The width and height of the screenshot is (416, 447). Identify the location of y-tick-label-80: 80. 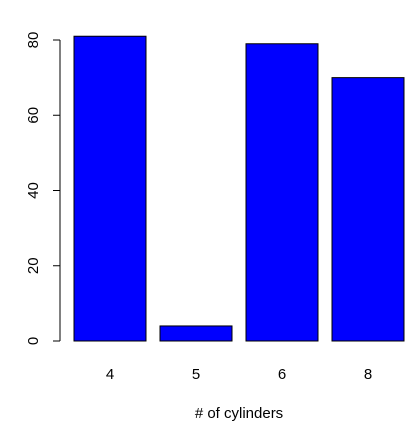
(33, 40).